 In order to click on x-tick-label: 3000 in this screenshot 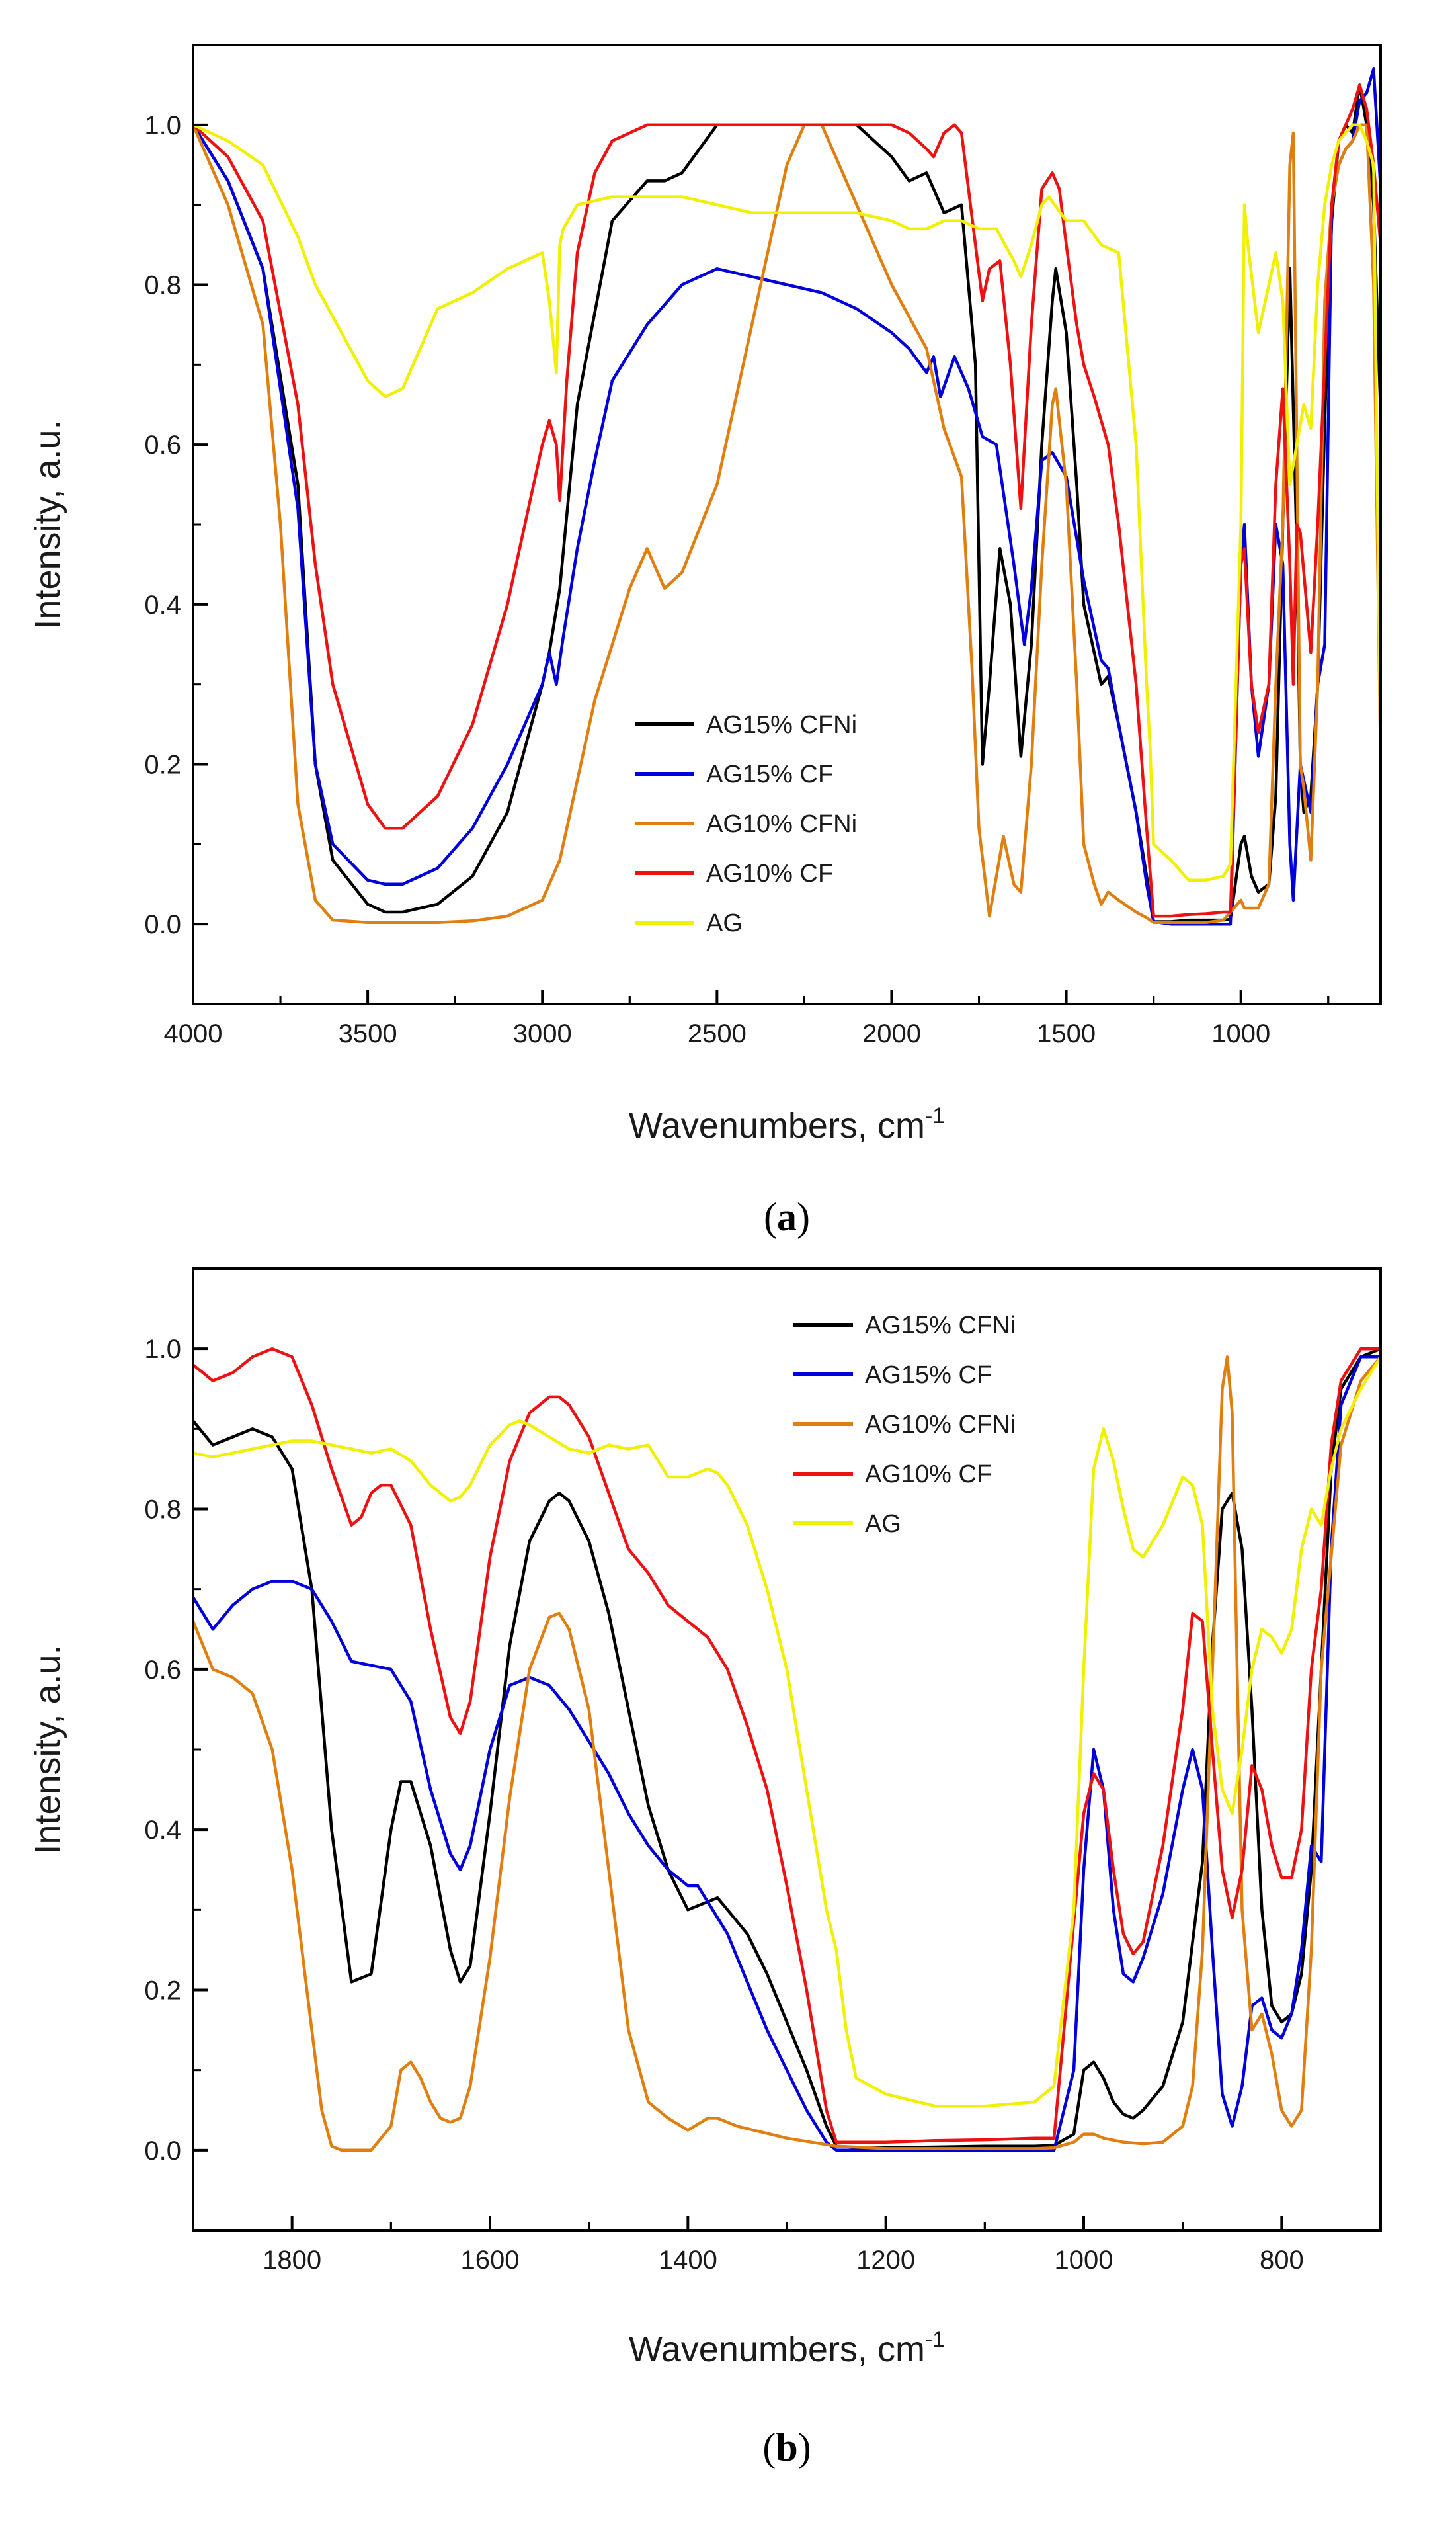, I will do `click(542, 1033)`.